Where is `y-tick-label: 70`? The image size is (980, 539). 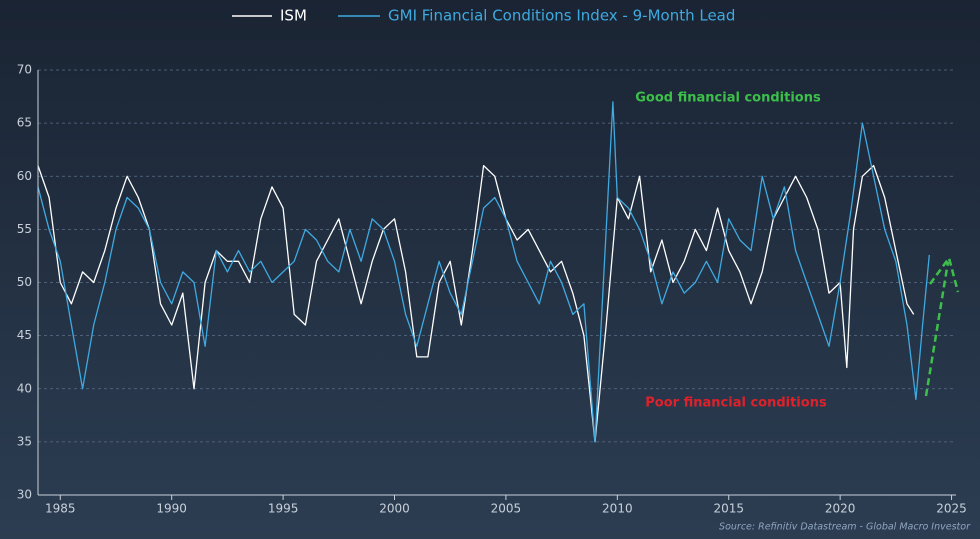 y-tick-label: 70 is located at coordinates (24, 70).